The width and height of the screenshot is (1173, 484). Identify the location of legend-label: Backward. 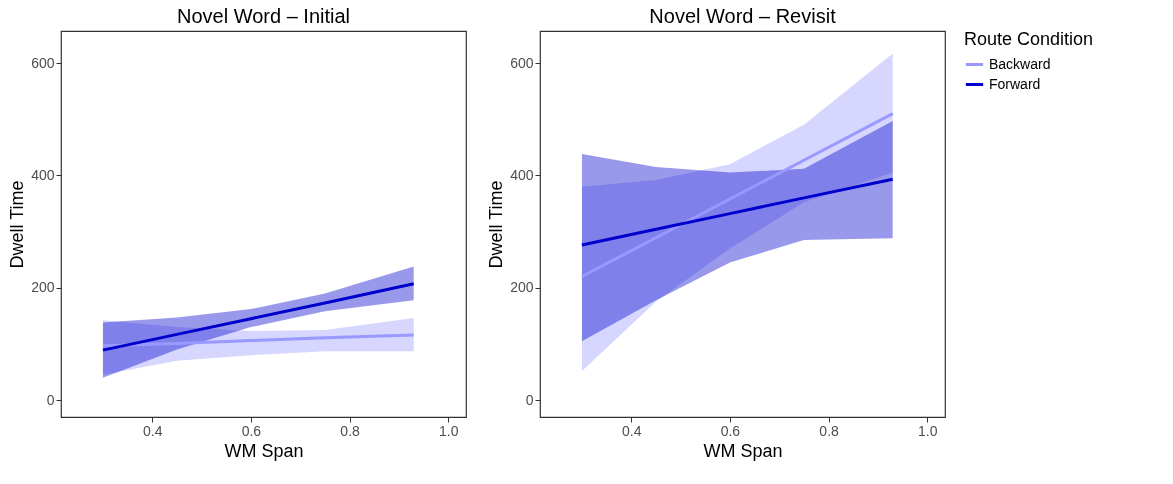
(1020, 63).